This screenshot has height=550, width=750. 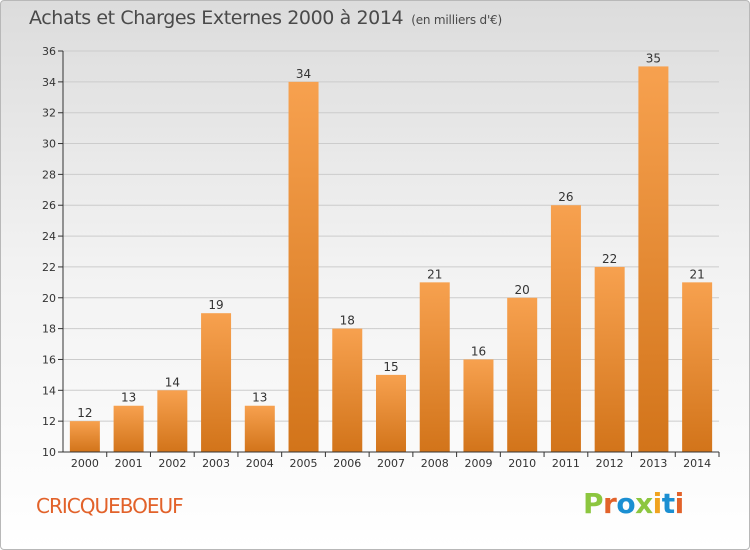 I want to click on bar-2008, so click(x=434, y=367).